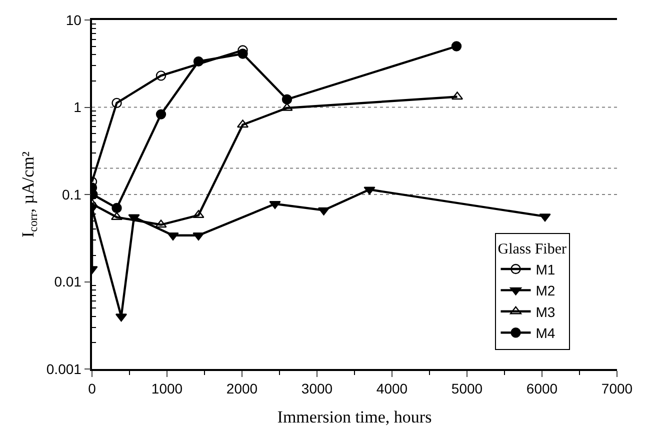  Describe the element at coordinates (546, 269) in the screenshot. I see `legend-label: M1` at that location.